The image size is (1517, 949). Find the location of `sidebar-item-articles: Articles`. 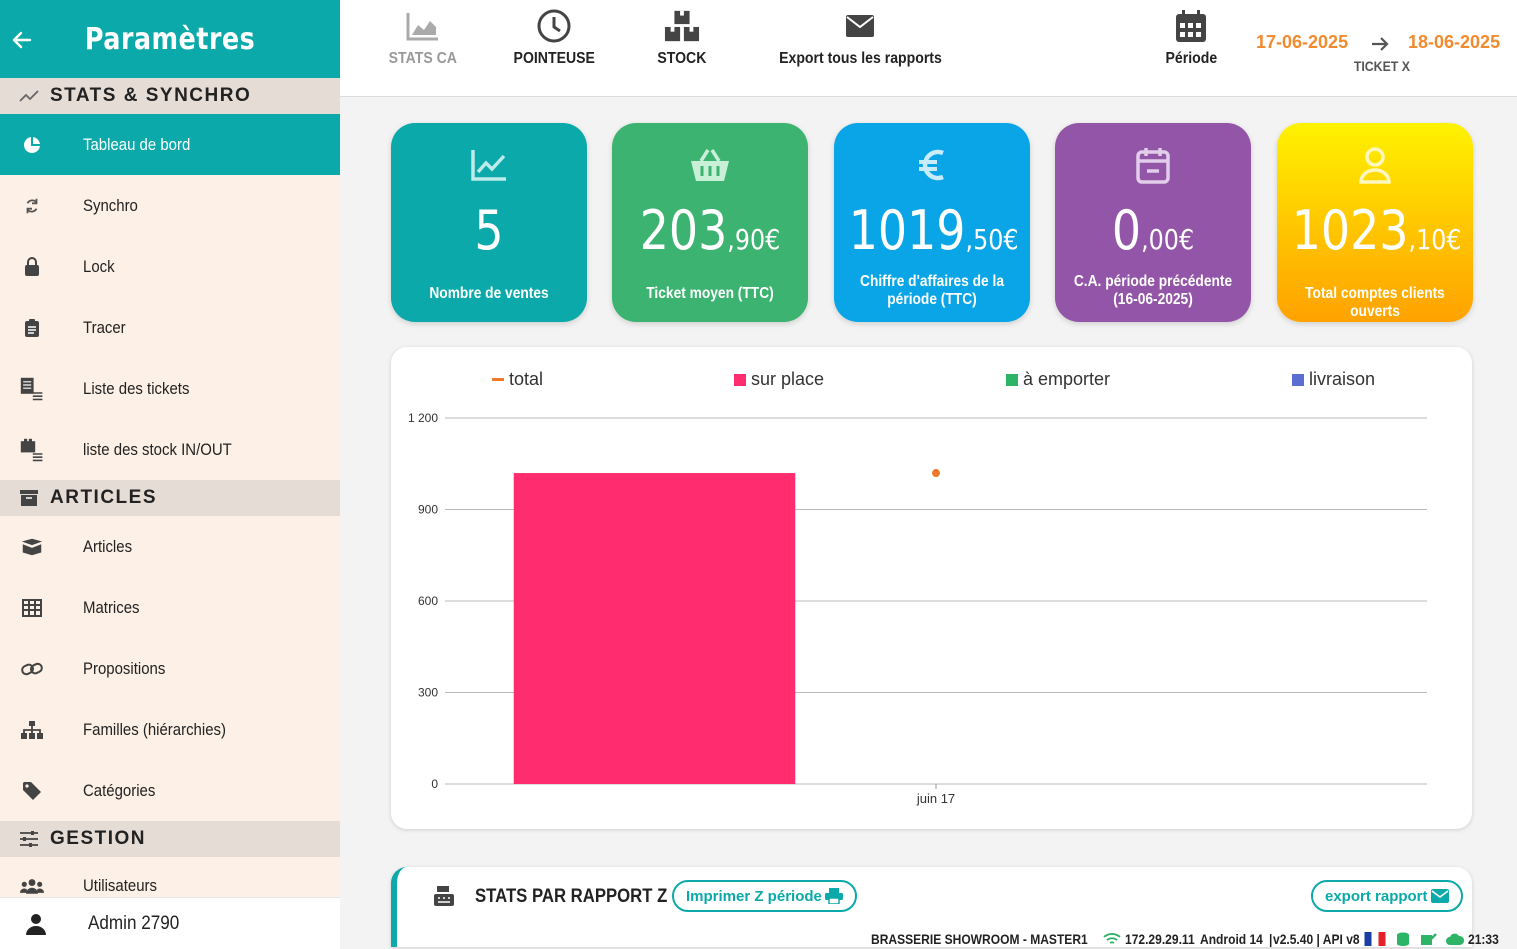

sidebar-item-articles: Articles is located at coordinates (170, 546).